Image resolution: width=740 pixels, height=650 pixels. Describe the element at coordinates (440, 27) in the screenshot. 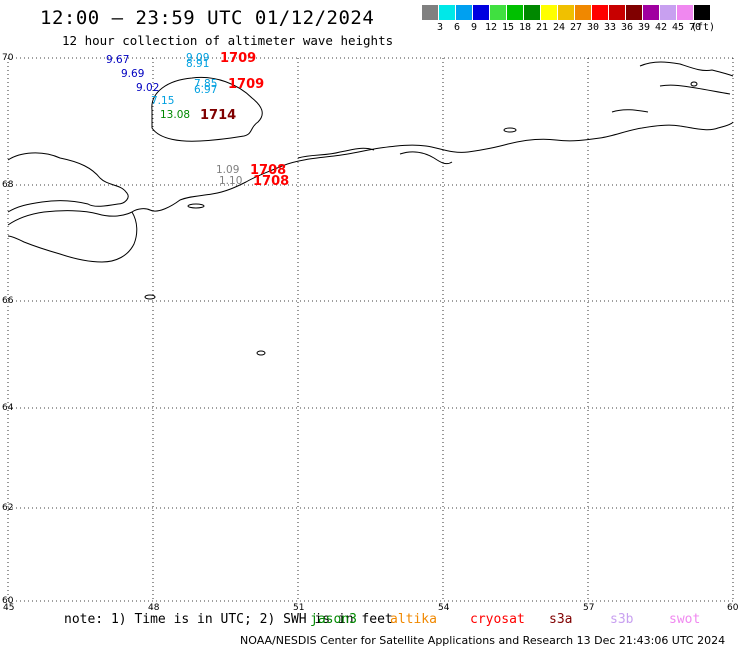

I see `legend-bin-label: 3` at that location.